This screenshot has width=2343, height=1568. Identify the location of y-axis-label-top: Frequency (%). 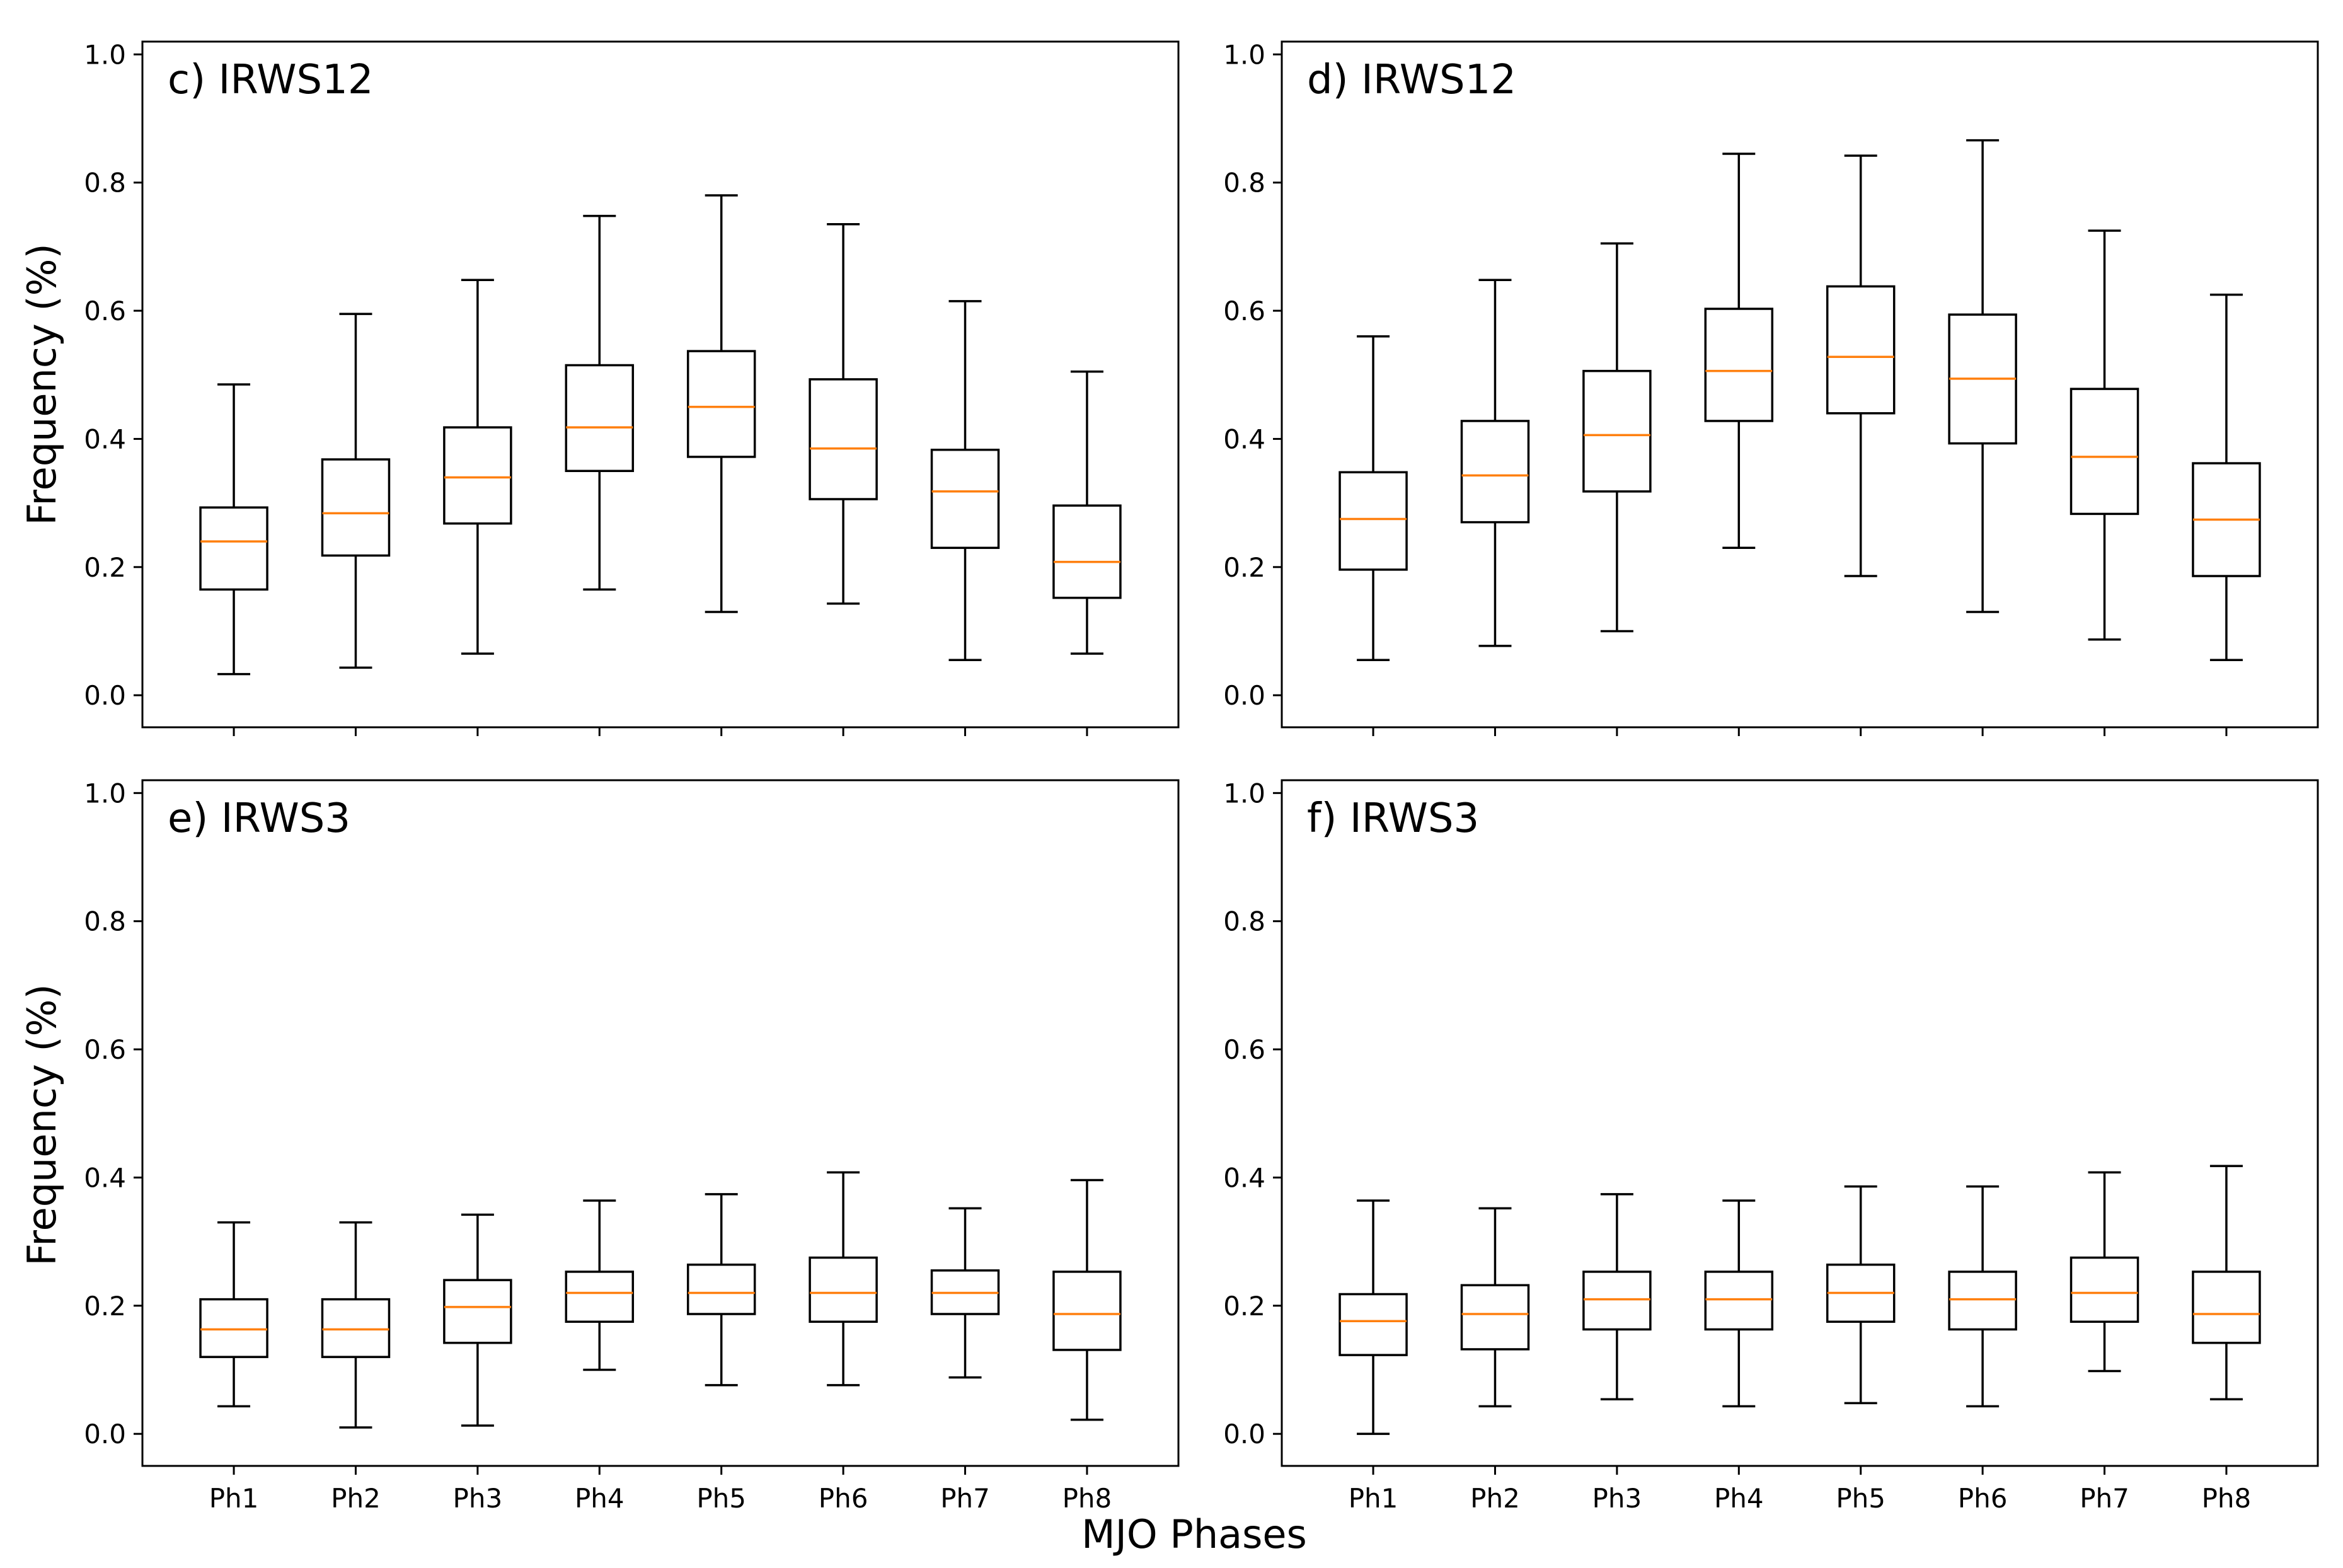
(42, 384).